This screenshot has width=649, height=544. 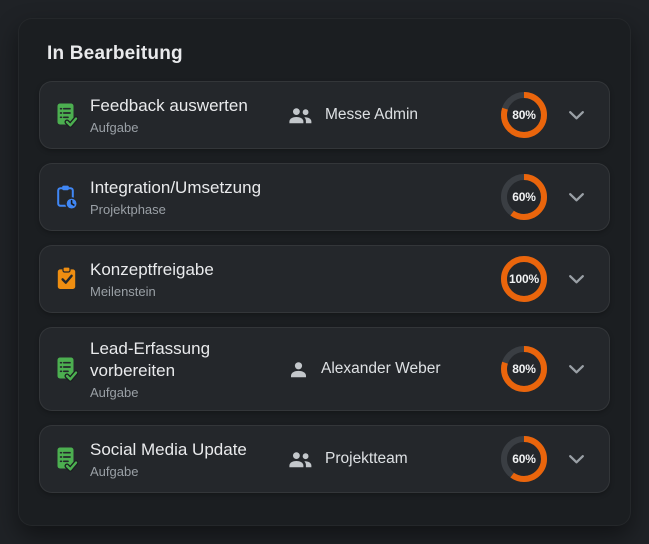 What do you see at coordinates (298, 369) in the screenshot?
I see `person-icon` at bounding box center [298, 369].